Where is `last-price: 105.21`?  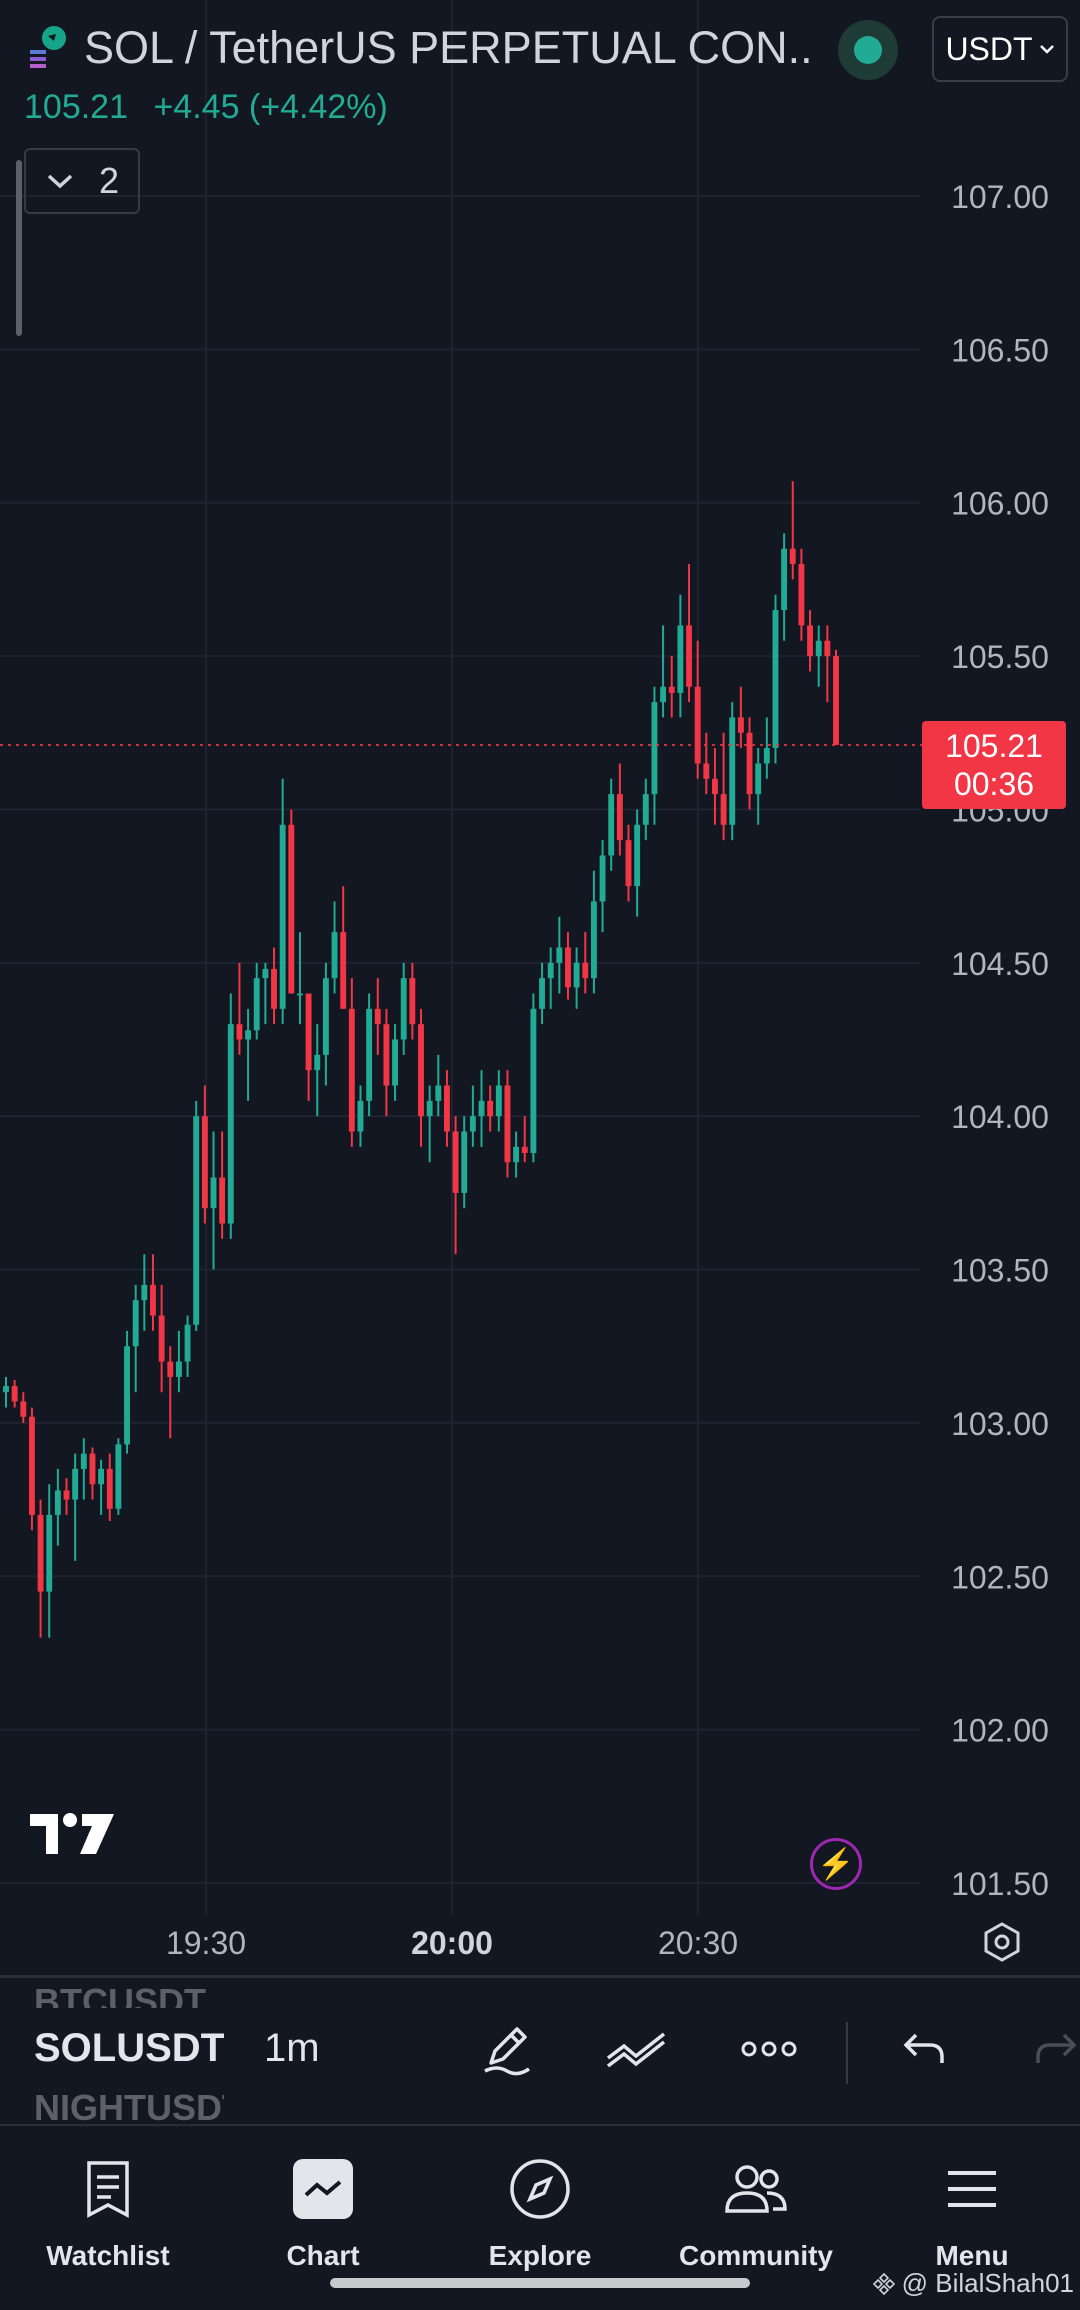
last-price: 105.21 is located at coordinates (76, 107).